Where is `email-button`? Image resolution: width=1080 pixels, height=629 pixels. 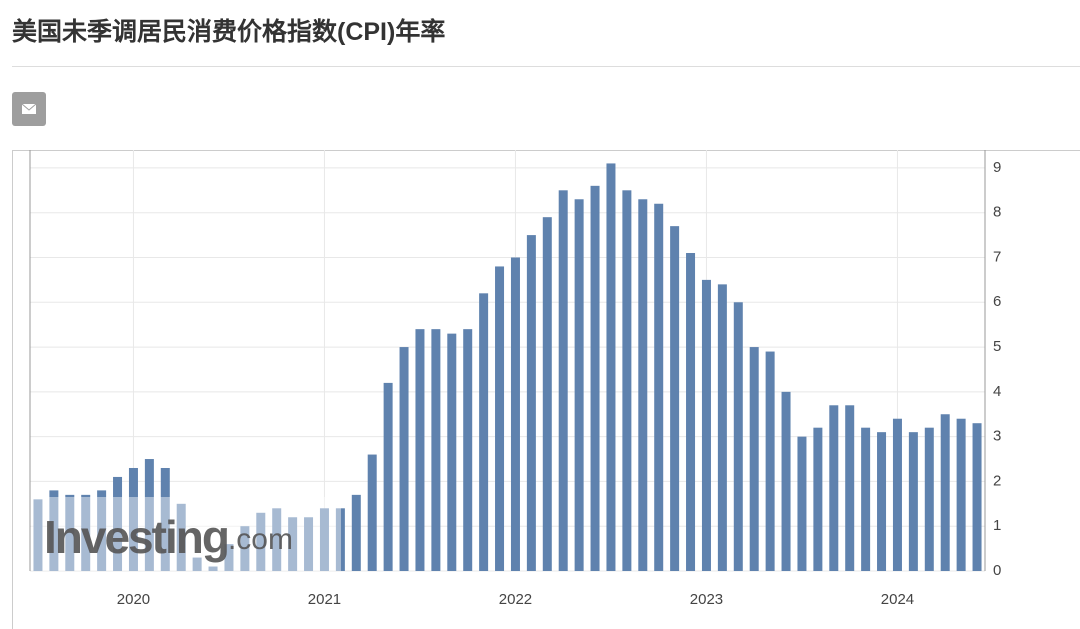
email-button is located at coordinates (29, 109).